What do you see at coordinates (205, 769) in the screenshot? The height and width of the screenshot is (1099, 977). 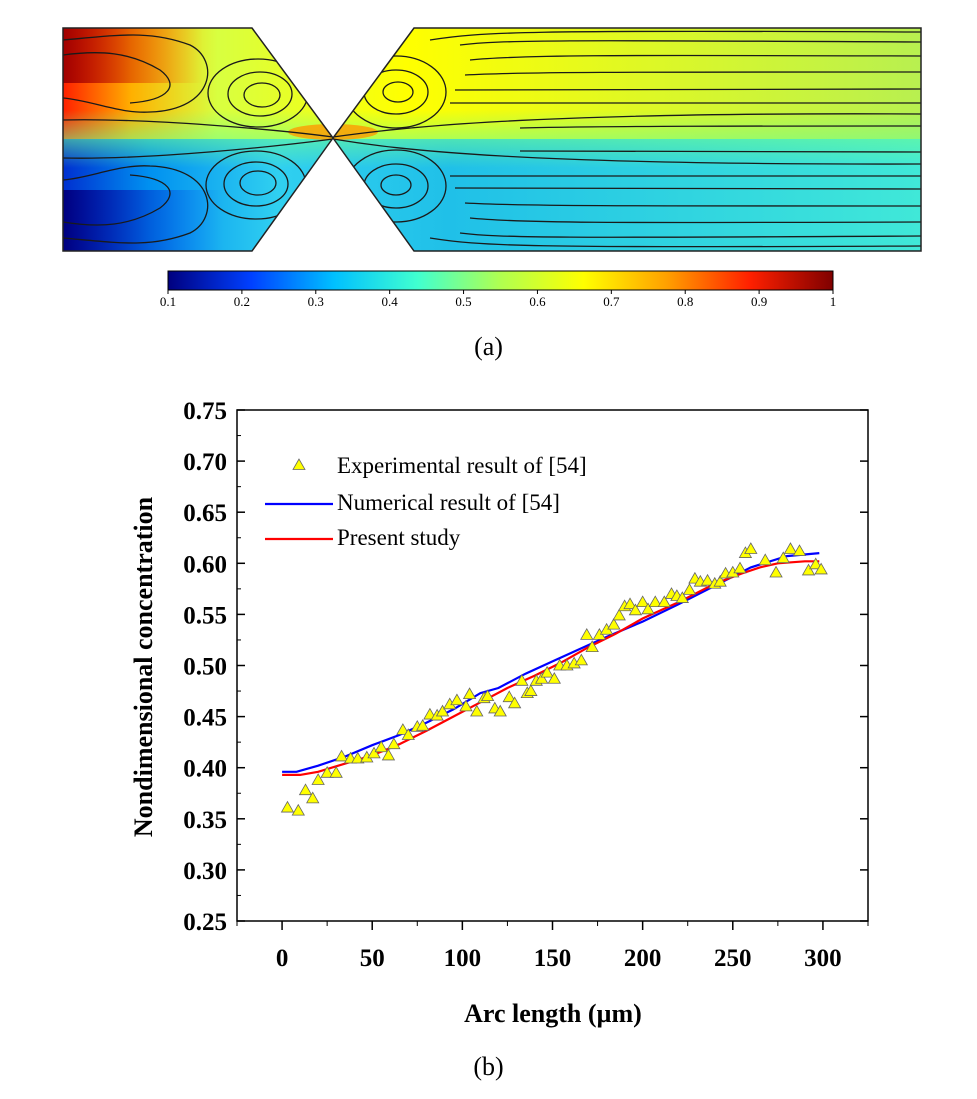 I see `y-tick-label: 0.40` at bounding box center [205, 769].